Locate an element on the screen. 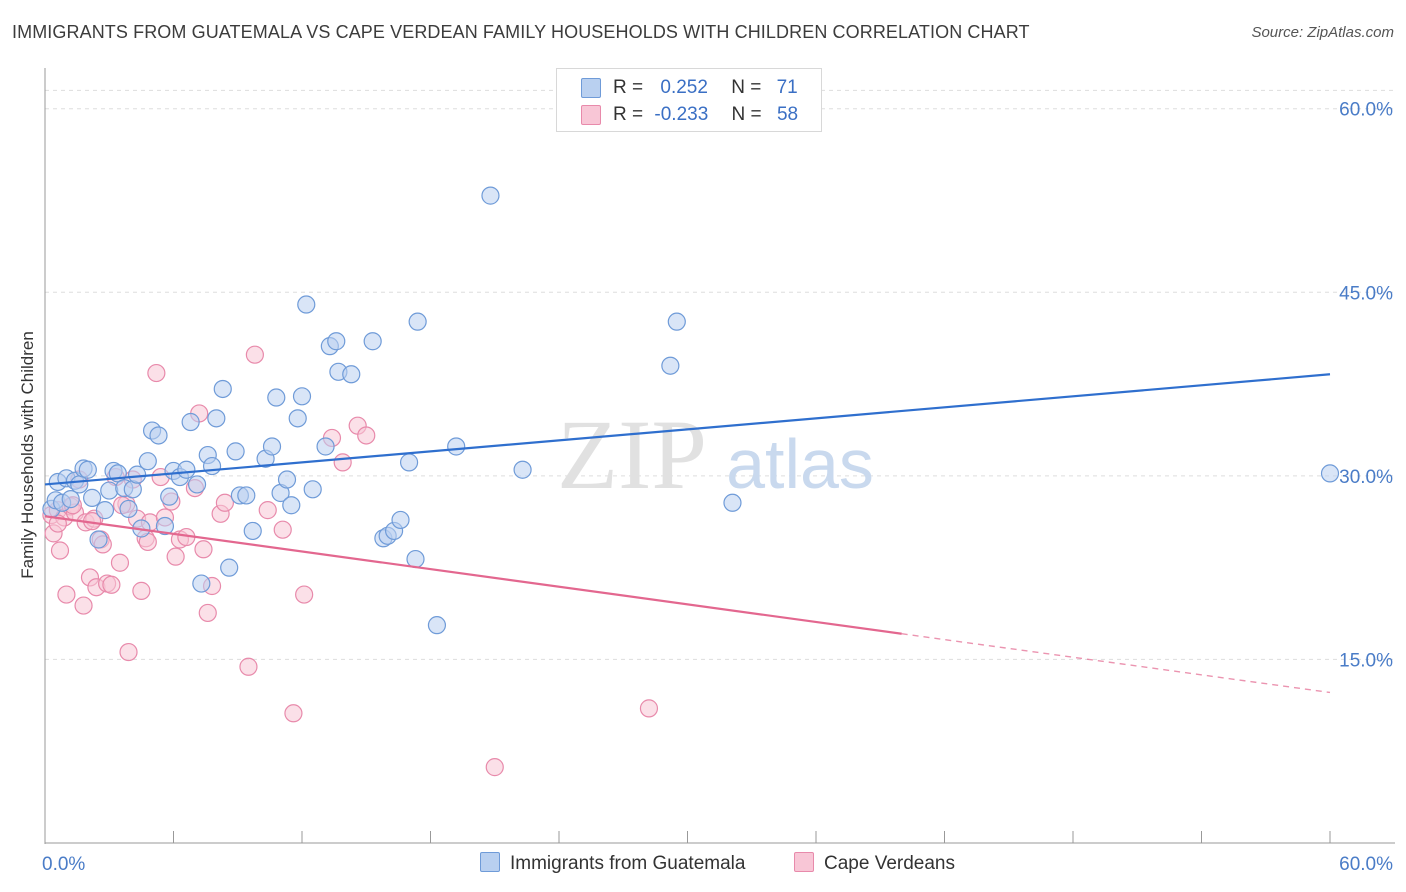 The height and width of the screenshot is (892, 1406). y-tick-label: 45.0% is located at coordinates (1366, 293).